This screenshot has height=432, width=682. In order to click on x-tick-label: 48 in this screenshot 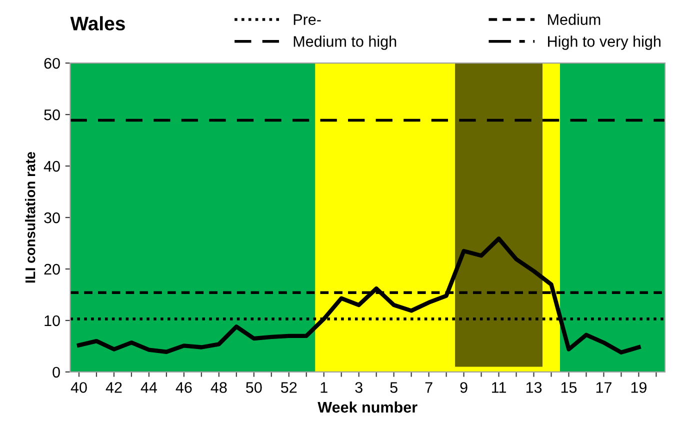, I will do `click(218, 387)`.